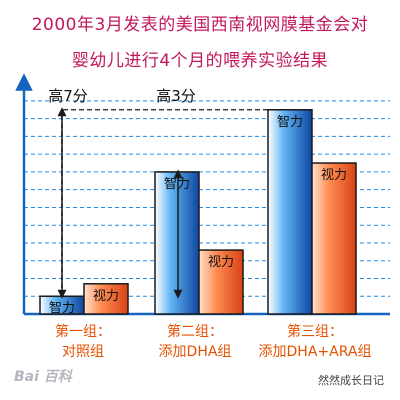 This screenshot has width=400, height=400. What do you see at coordinates (315, 352) in the screenshot?
I see `category-label: 添加DHA+ARA组` at bounding box center [315, 352].